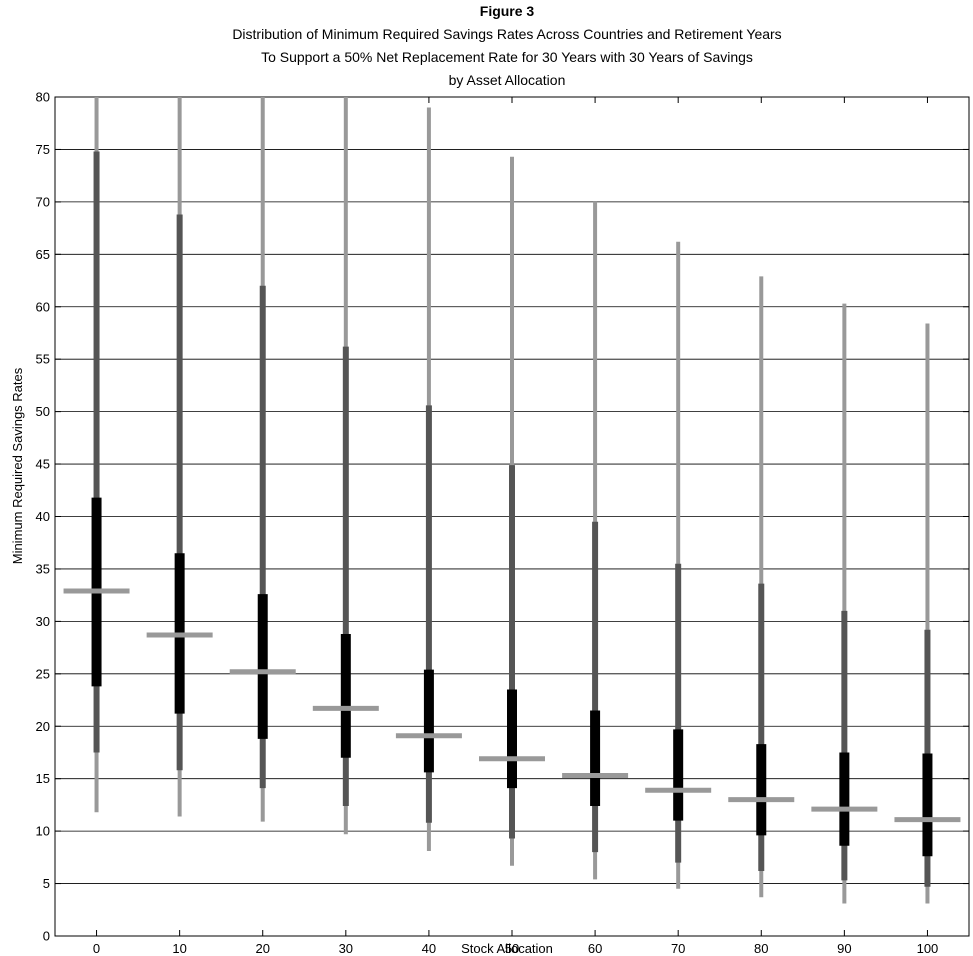 This screenshot has width=973, height=956. I want to click on y-tick-label: 15, so click(43, 778).